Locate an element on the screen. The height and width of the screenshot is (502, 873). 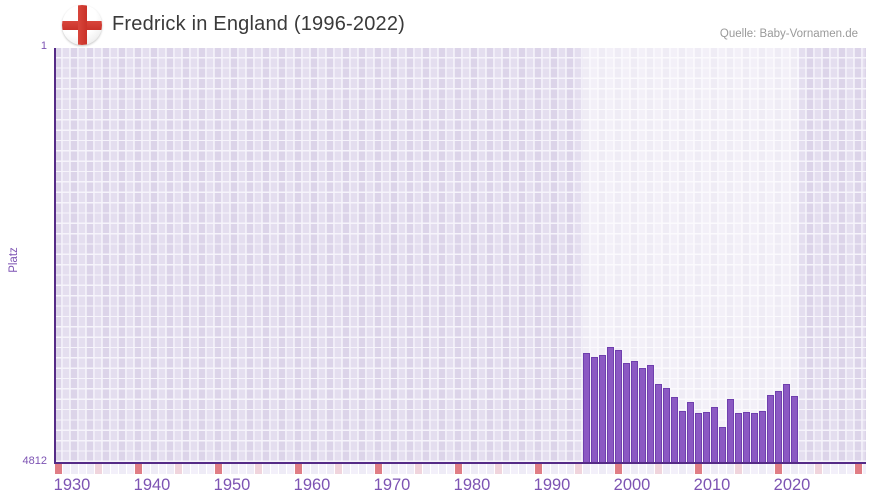
strip-cell-2002 is located at coordinates (634, 469).